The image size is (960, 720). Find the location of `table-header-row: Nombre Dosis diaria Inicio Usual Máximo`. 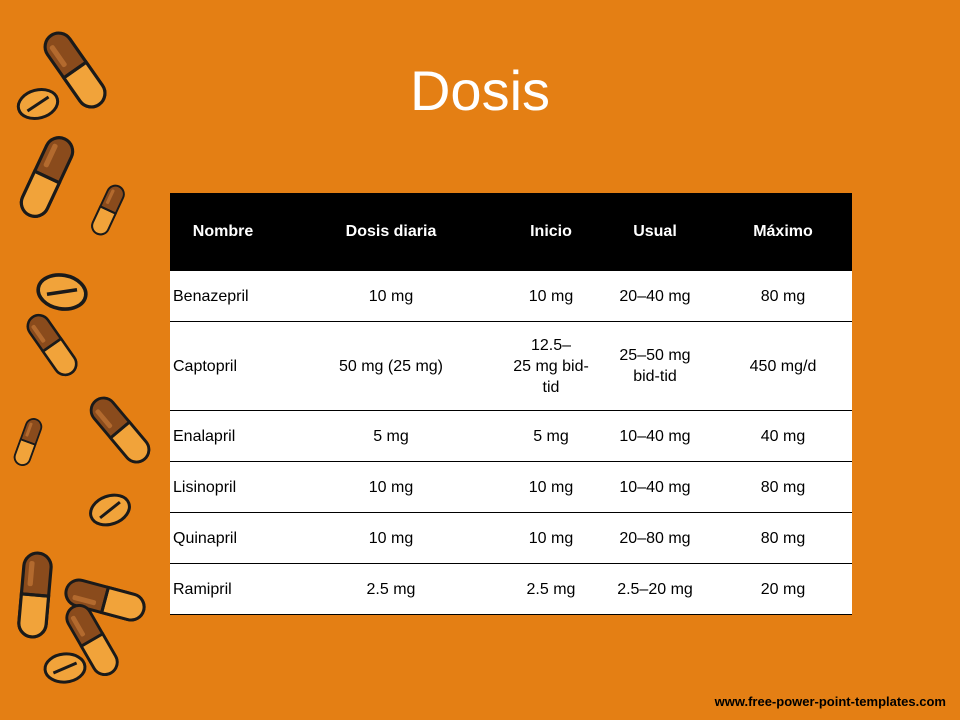

table-header-row: Nombre Dosis diaria Inicio Usual Máximo is located at coordinates (511, 232).